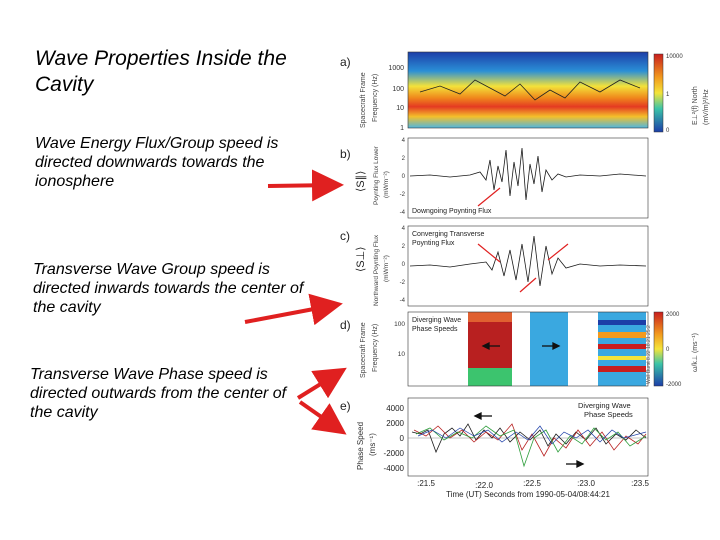  What do you see at coordinates (161, 71) in the screenshot?
I see `slide-title: Wave Properties Inside the Cavity` at bounding box center [161, 71].